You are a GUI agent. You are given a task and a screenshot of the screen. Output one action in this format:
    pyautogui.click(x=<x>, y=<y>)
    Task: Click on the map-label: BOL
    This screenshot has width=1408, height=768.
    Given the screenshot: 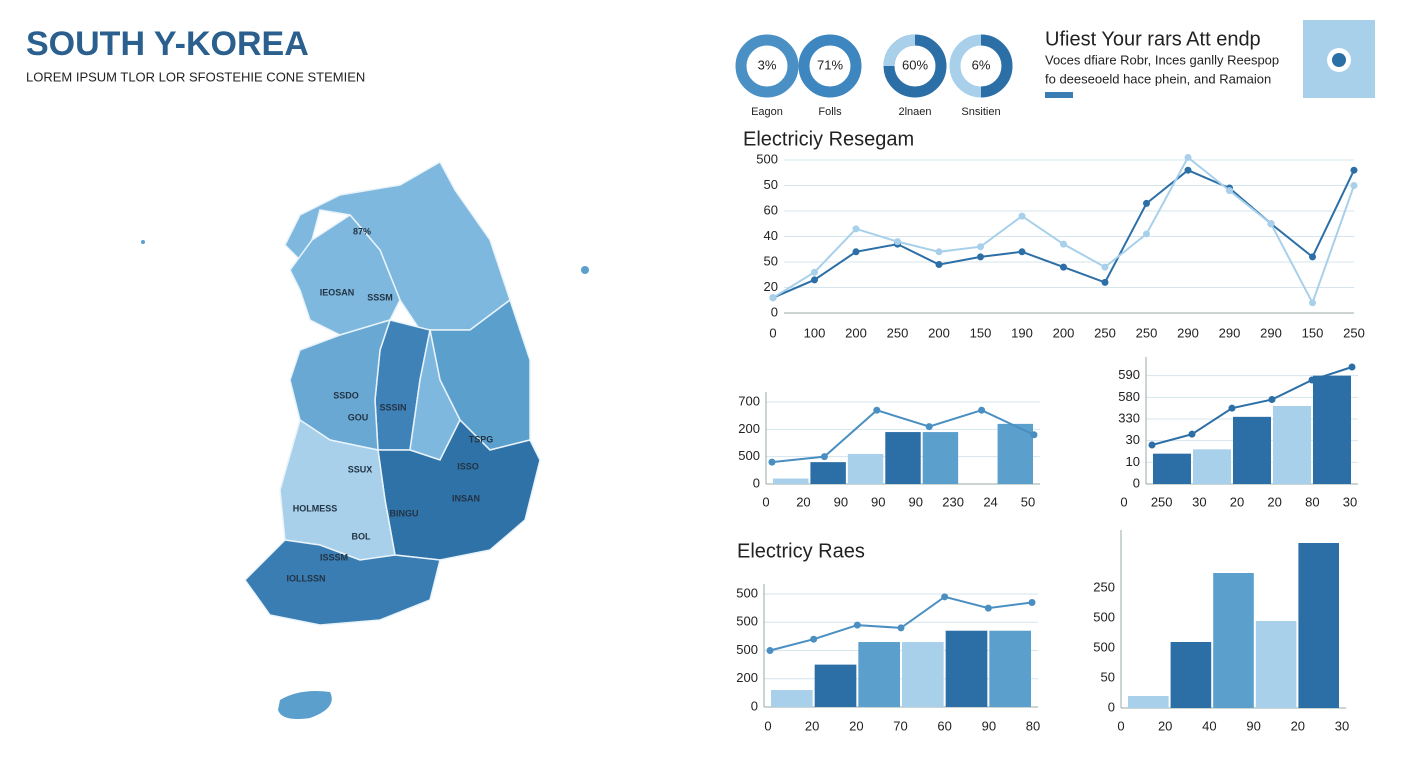 What is the action you would take?
    pyautogui.click(x=362, y=536)
    